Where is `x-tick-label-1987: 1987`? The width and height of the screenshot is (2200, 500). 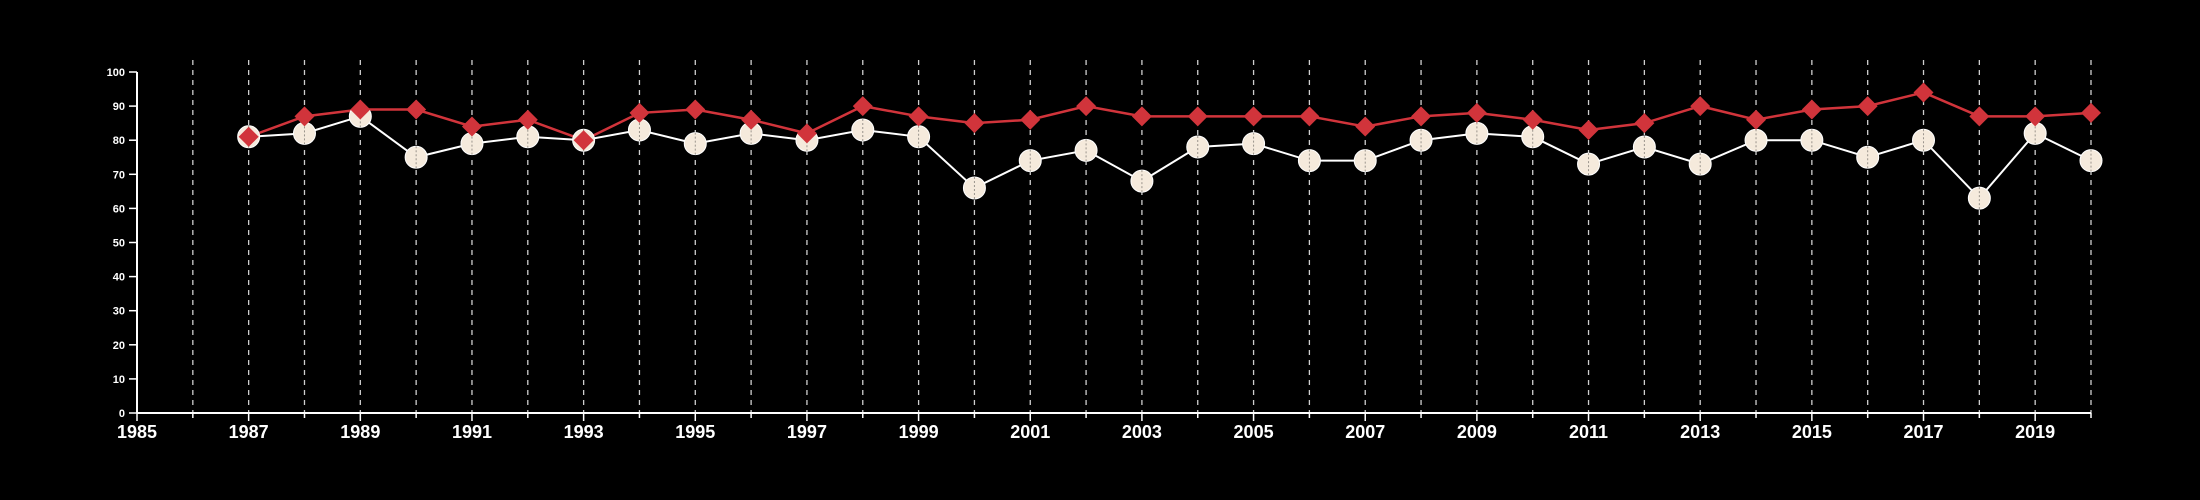
x-tick-label-1987: 1987 is located at coordinates (249, 432).